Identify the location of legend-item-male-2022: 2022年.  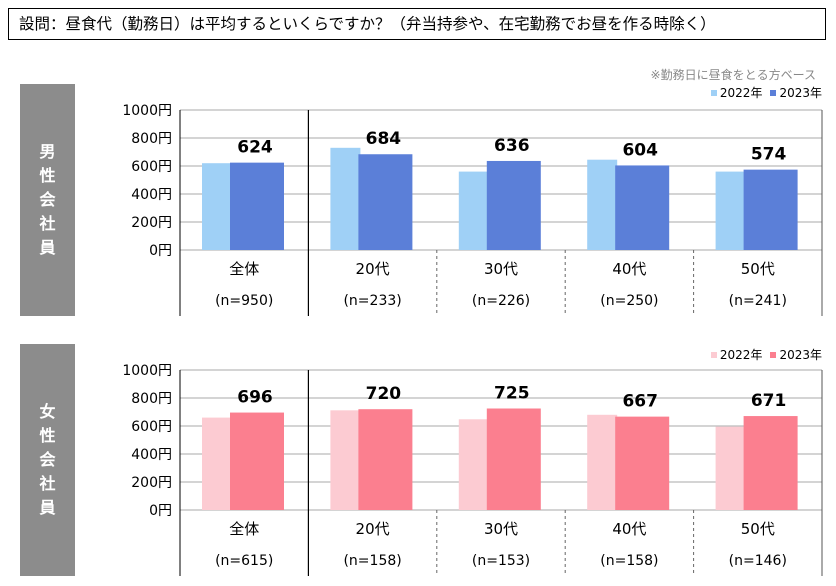
(736, 92).